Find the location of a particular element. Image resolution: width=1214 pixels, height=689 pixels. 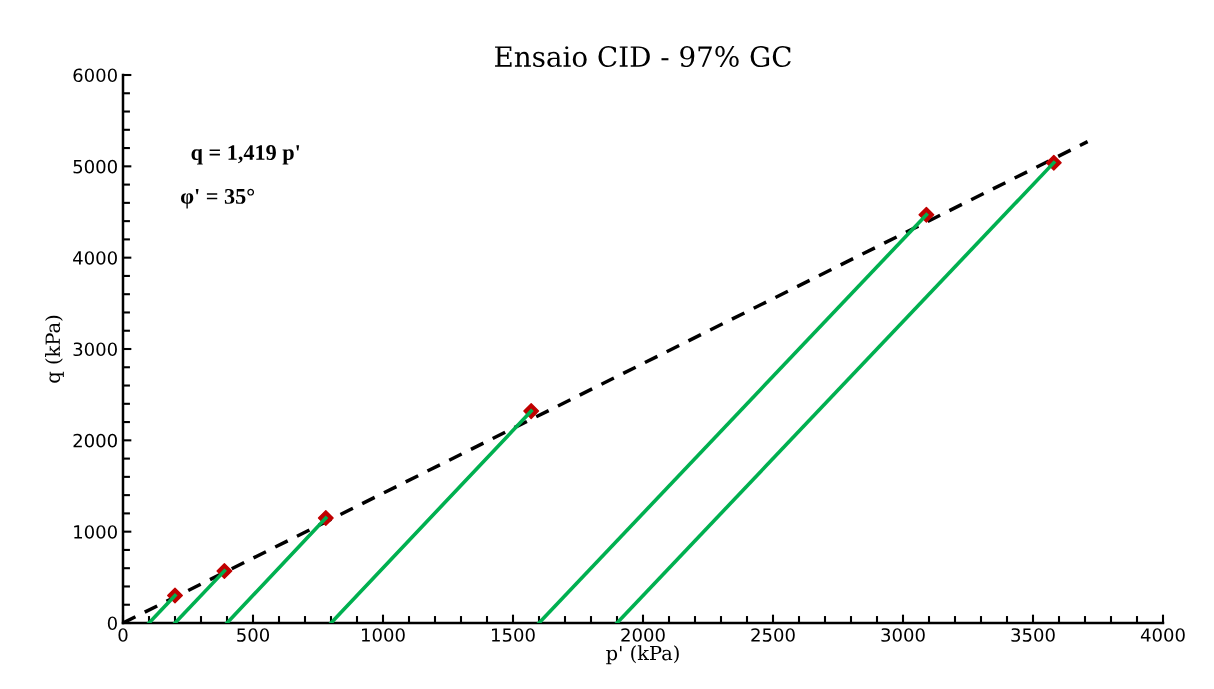

y-axis-title: q (kPa) is located at coordinates (54, 349).